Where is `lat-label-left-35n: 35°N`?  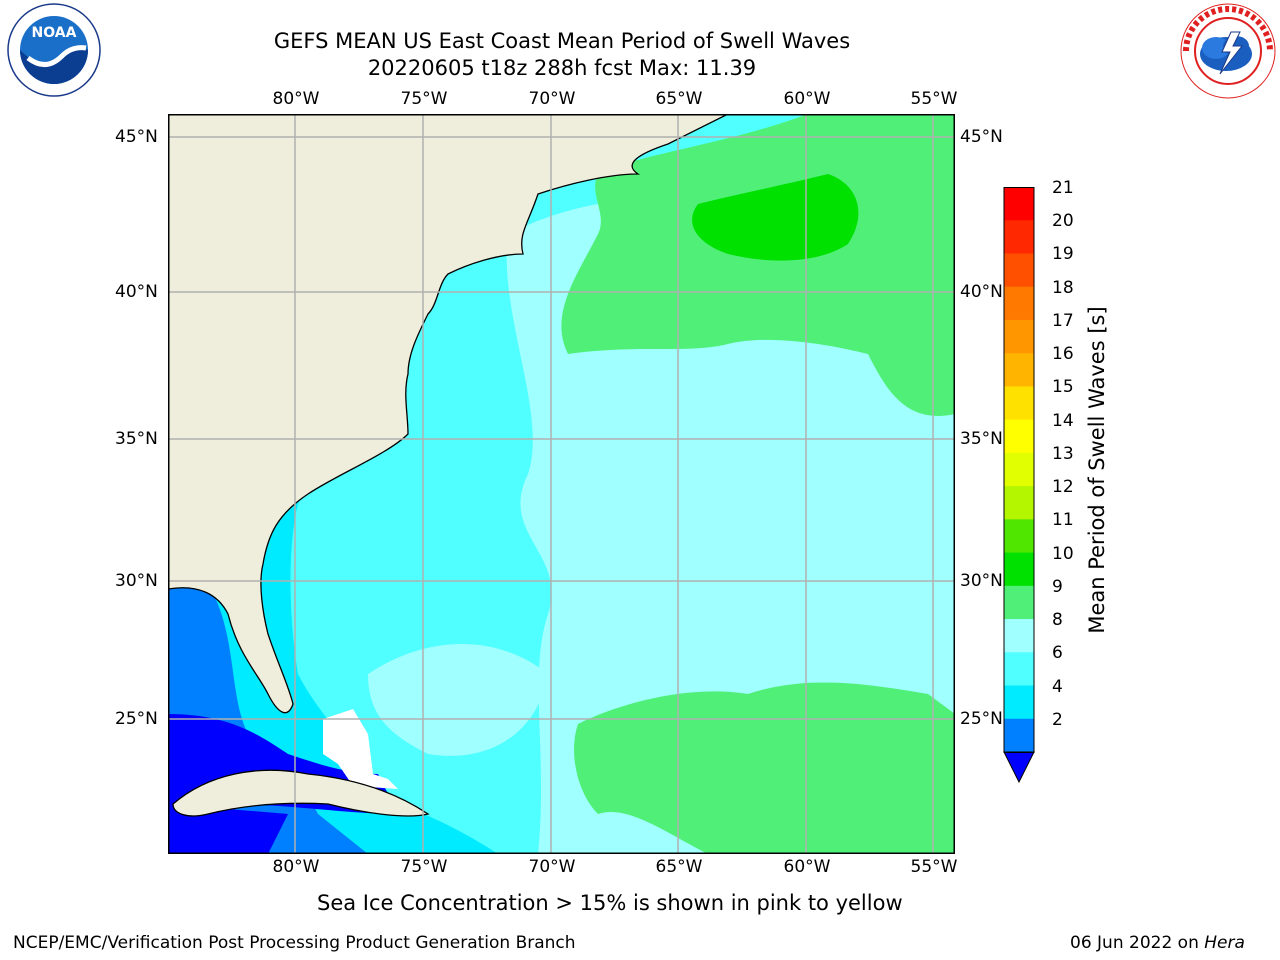
lat-label-left-35n: 35°N is located at coordinates (136, 439).